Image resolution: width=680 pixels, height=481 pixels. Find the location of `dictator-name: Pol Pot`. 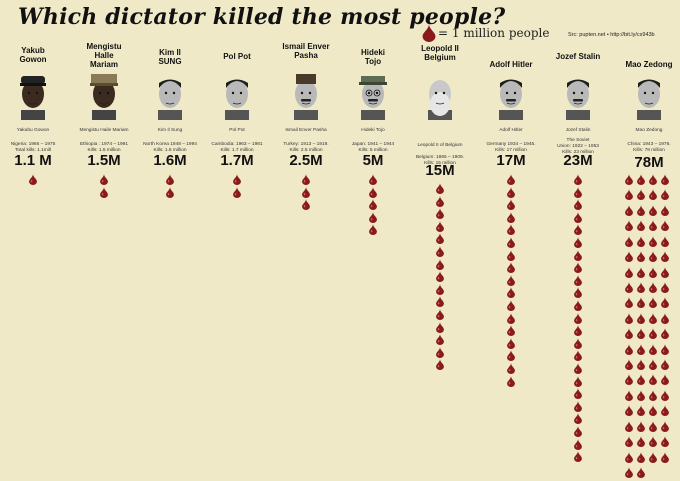

dictator-name: Pol Pot is located at coordinates (237, 56).